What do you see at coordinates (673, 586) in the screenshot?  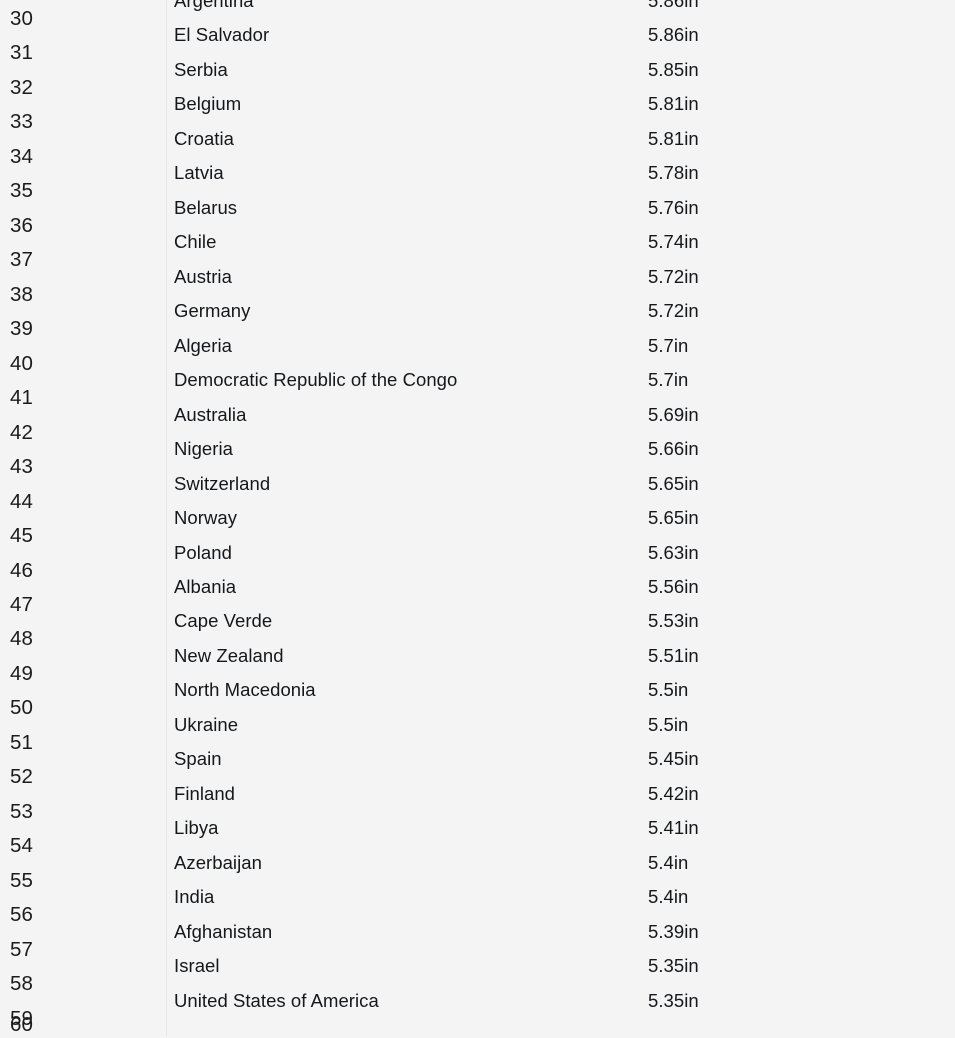 I see `country-value: 5.56in` at bounding box center [673, 586].